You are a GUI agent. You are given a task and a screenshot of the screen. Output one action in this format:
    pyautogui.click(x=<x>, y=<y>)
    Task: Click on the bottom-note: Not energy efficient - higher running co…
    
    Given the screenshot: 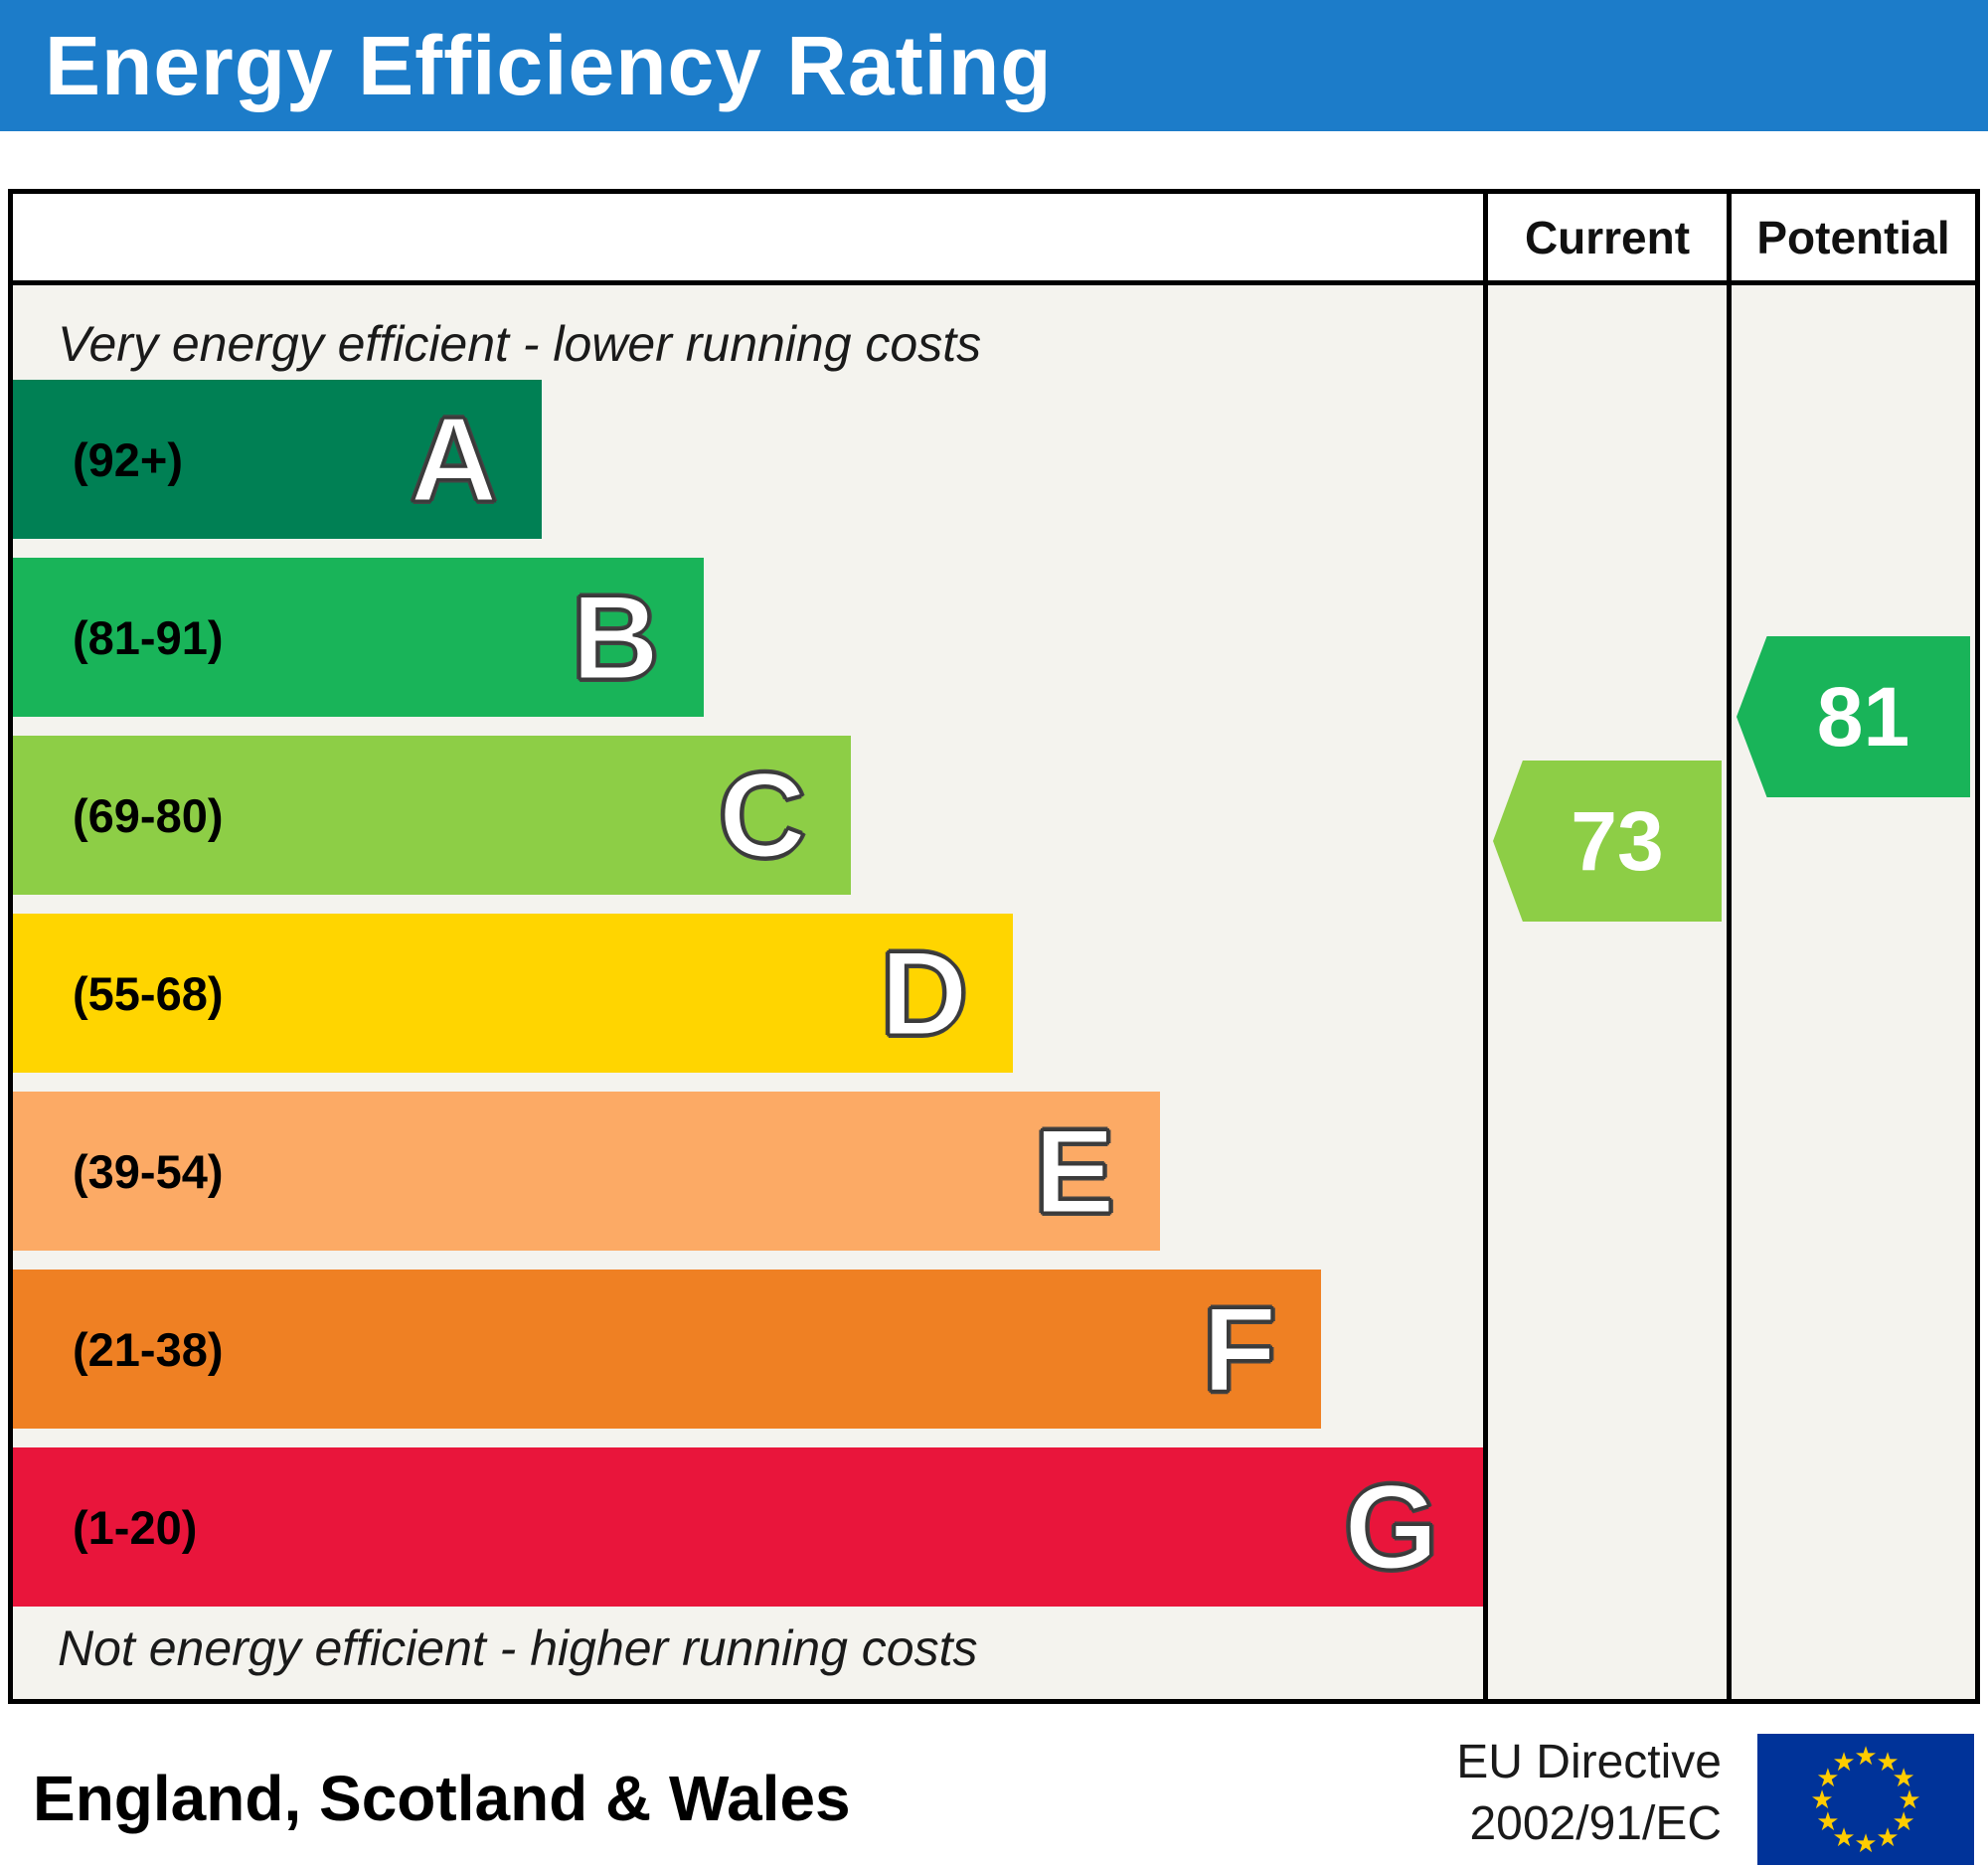 What is the action you would take?
    pyautogui.click(x=518, y=1648)
    